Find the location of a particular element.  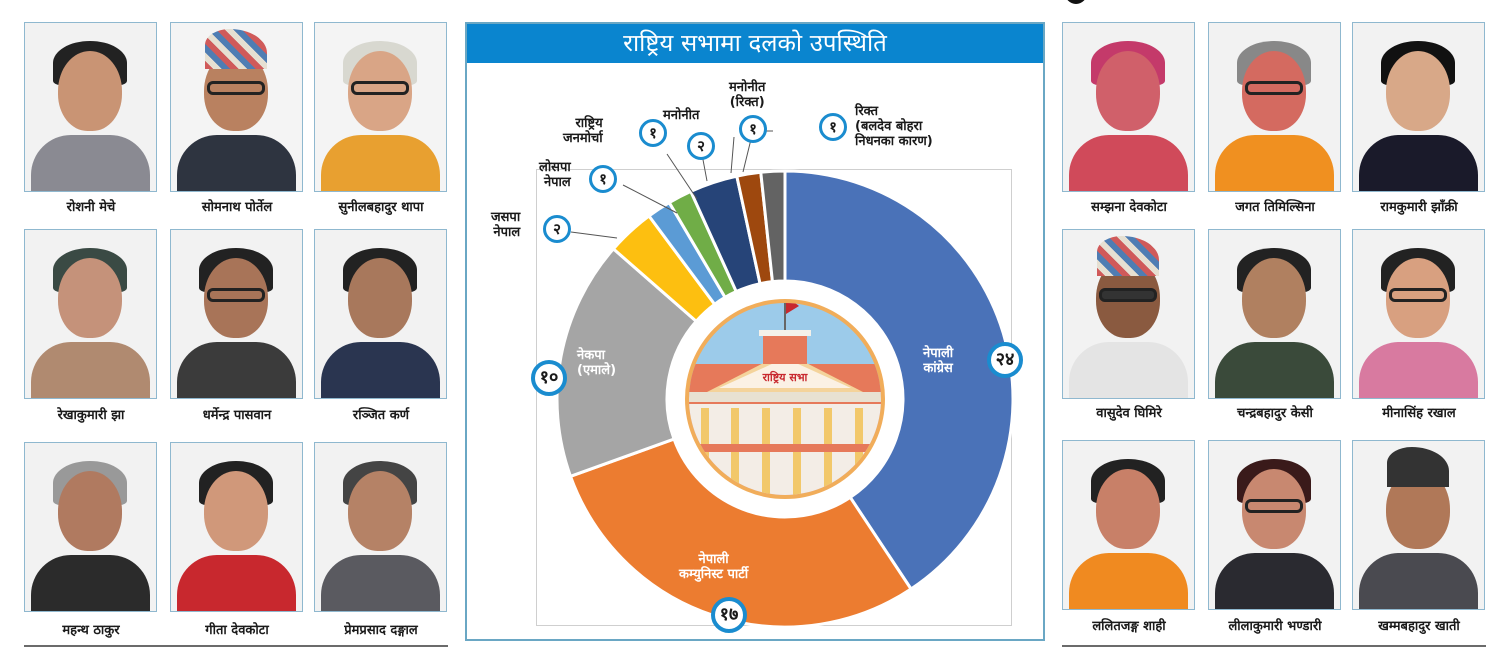

member-name: लीलाकुमारी भण्डारी is located at coordinates (1275, 626).